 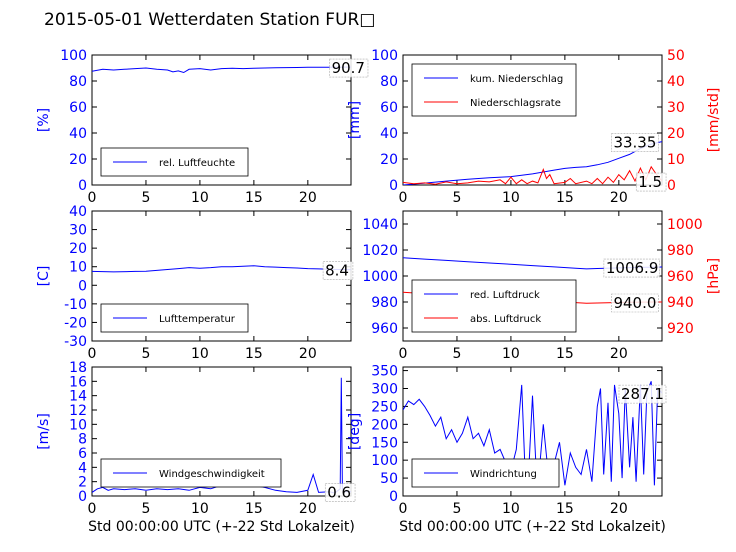 I want to click on y-right-tick-label: 0, so click(x=671, y=186).